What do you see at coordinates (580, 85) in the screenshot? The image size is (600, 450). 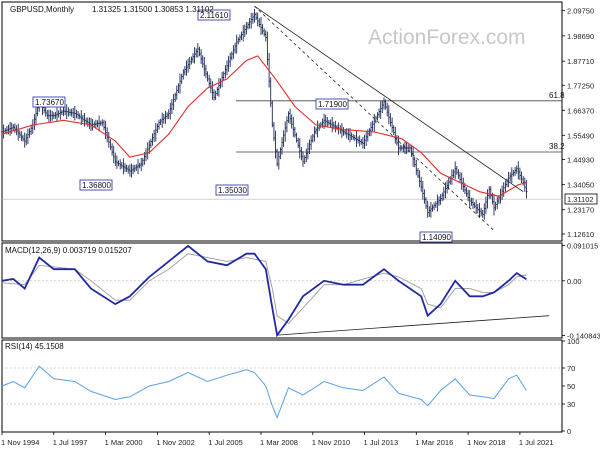 I see `price-y-tick-label: 1.77250` at bounding box center [580, 85].